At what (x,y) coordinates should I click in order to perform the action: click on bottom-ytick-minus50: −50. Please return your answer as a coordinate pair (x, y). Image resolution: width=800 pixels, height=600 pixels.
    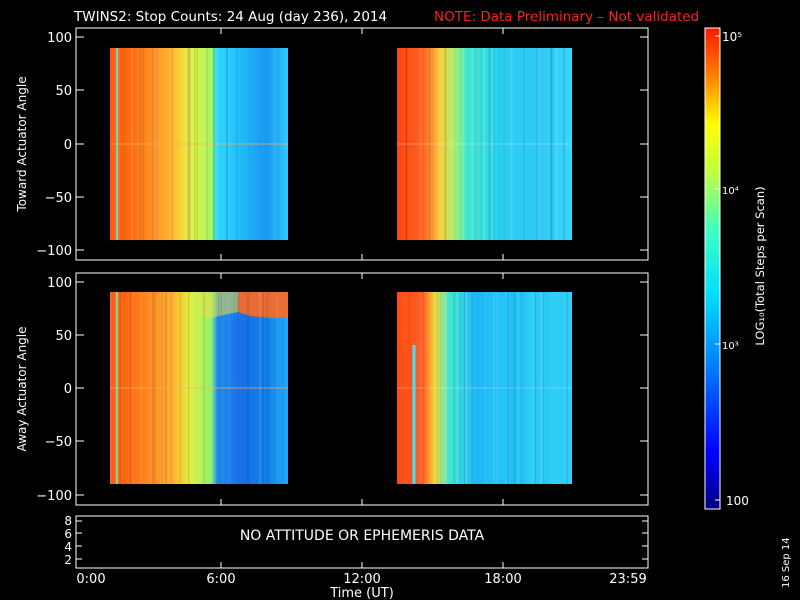
    Looking at the image, I should click on (58, 442).